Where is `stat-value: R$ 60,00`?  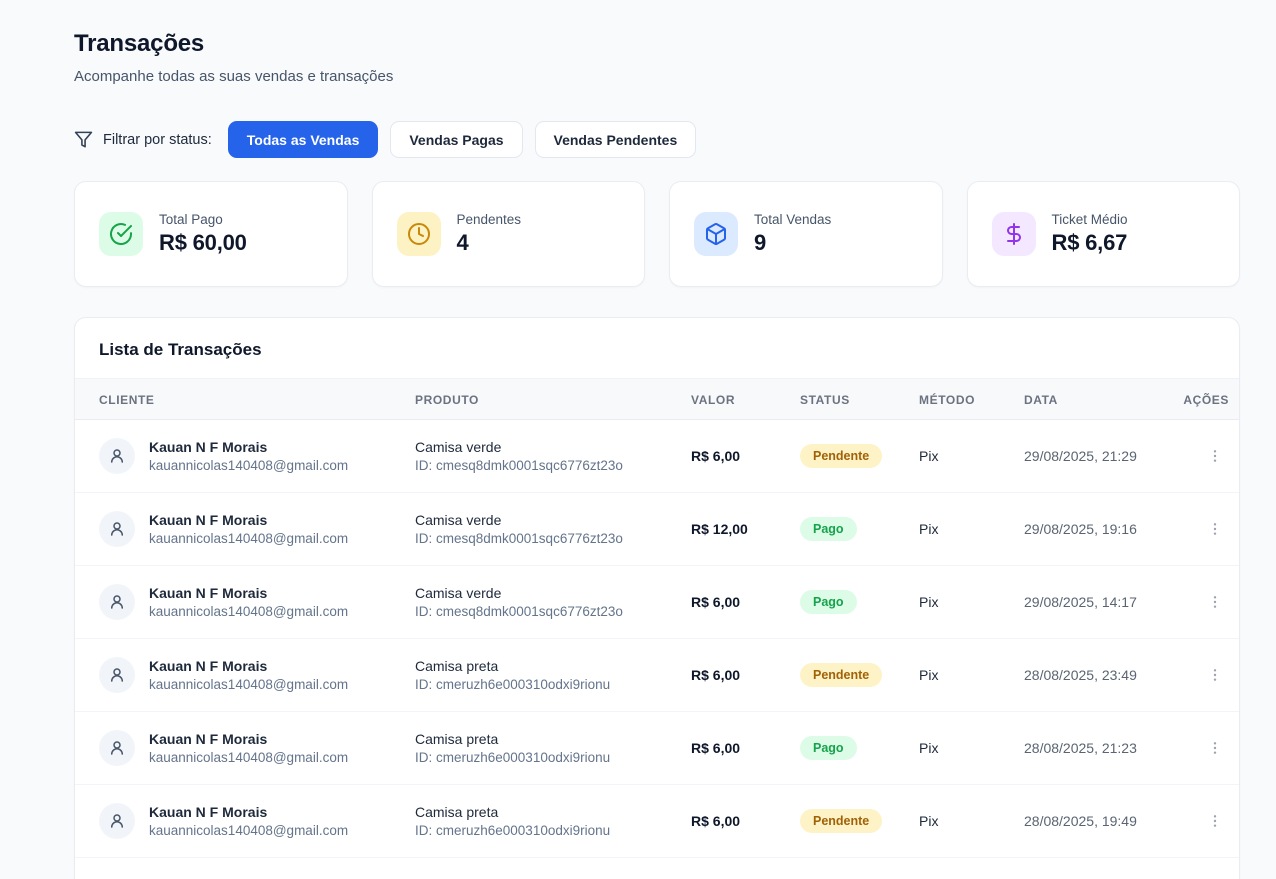
stat-value: R$ 60,00 is located at coordinates (203, 242).